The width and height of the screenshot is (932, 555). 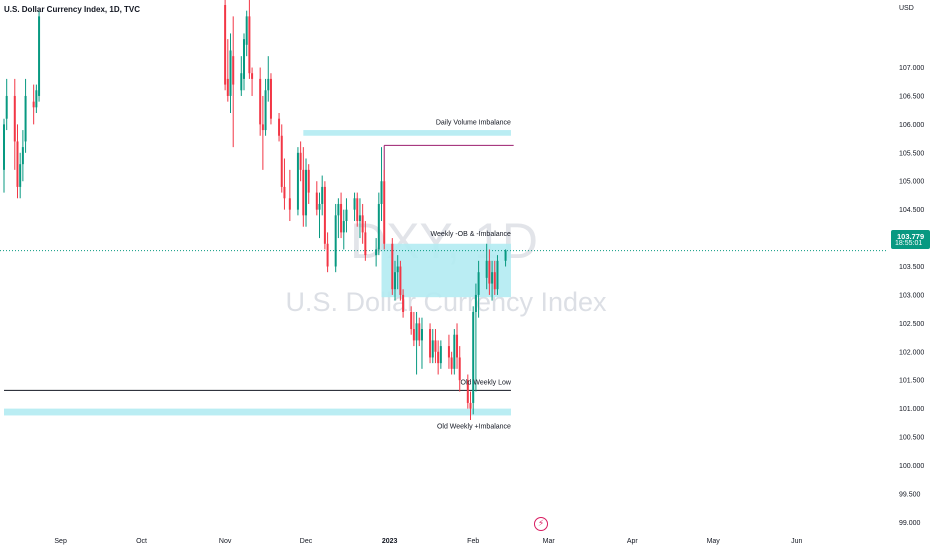 What do you see at coordinates (909, 243) in the screenshot?
I see `bar-countdown: 18:55:01` at bounding box center [909, 243].